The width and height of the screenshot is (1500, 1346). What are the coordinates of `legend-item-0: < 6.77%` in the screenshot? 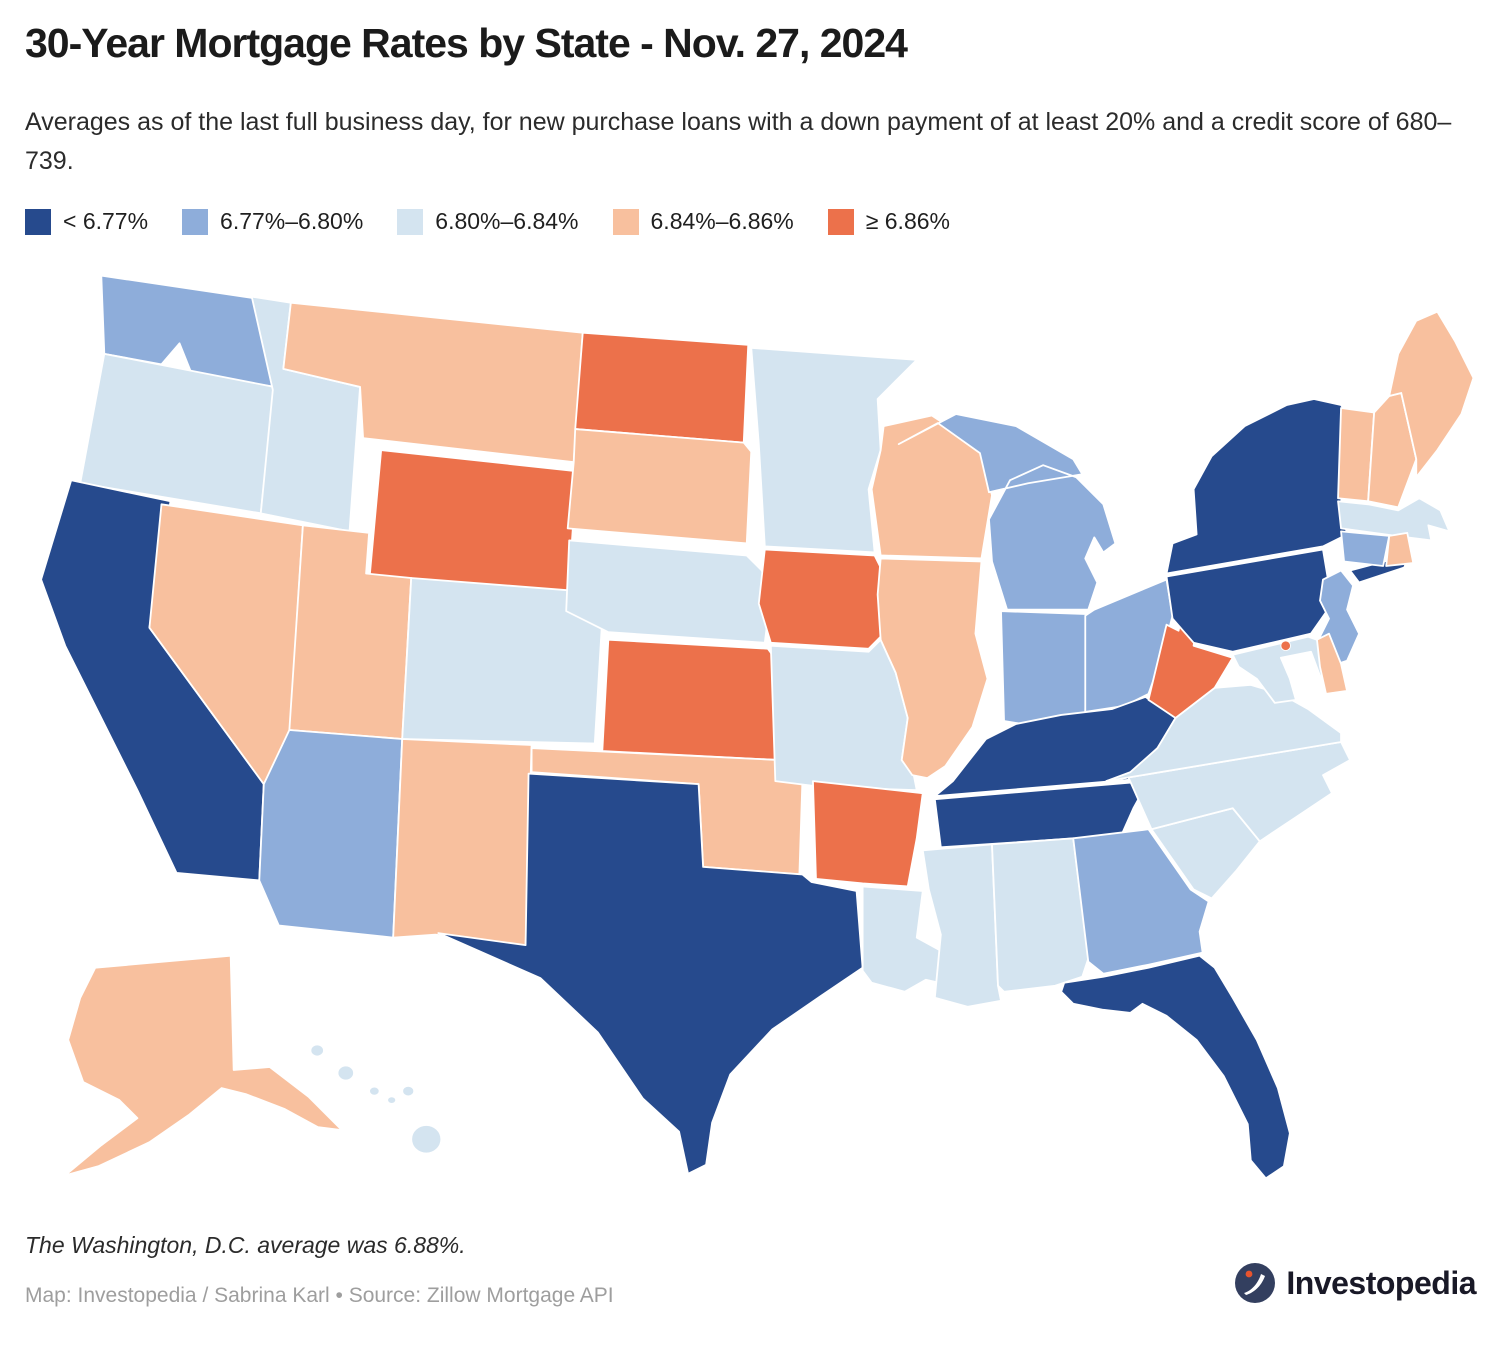 It's located at (86, 221).